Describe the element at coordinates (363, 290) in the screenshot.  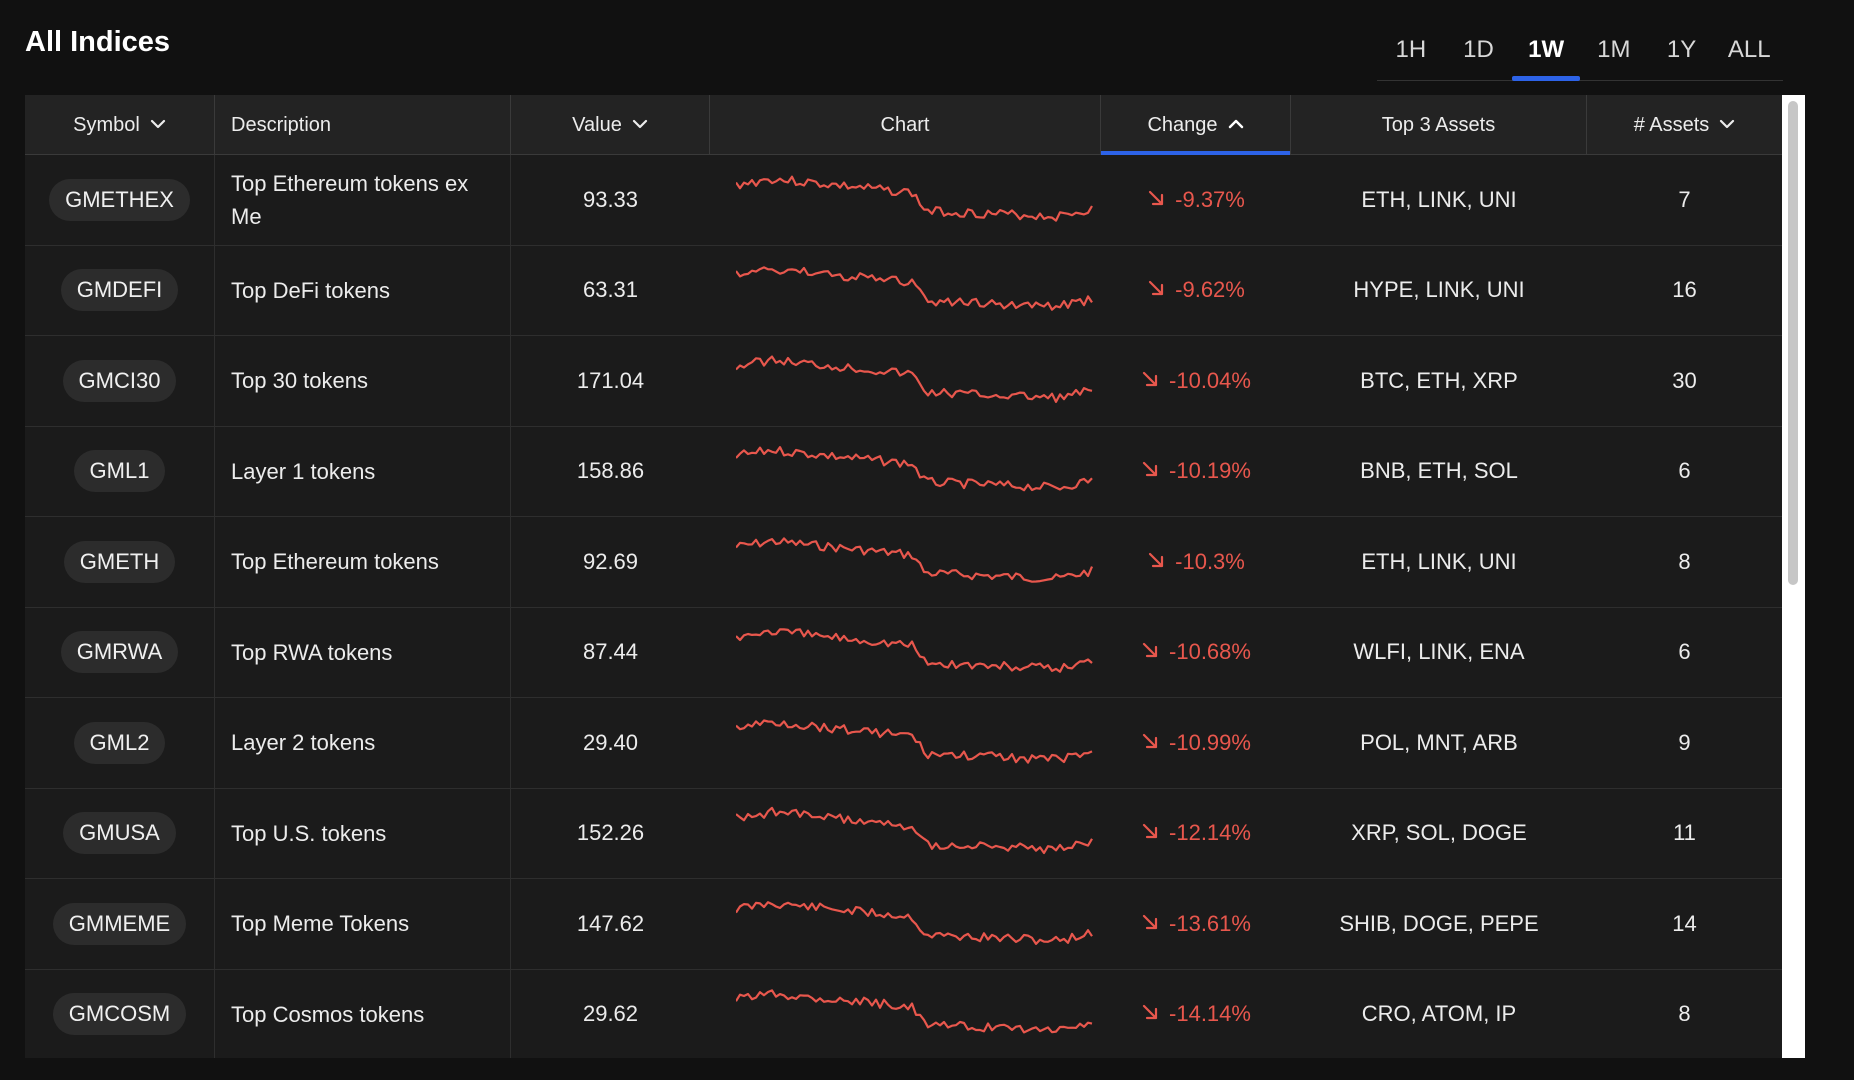
I see `description-cell: Top DeFi tokens` at that location.